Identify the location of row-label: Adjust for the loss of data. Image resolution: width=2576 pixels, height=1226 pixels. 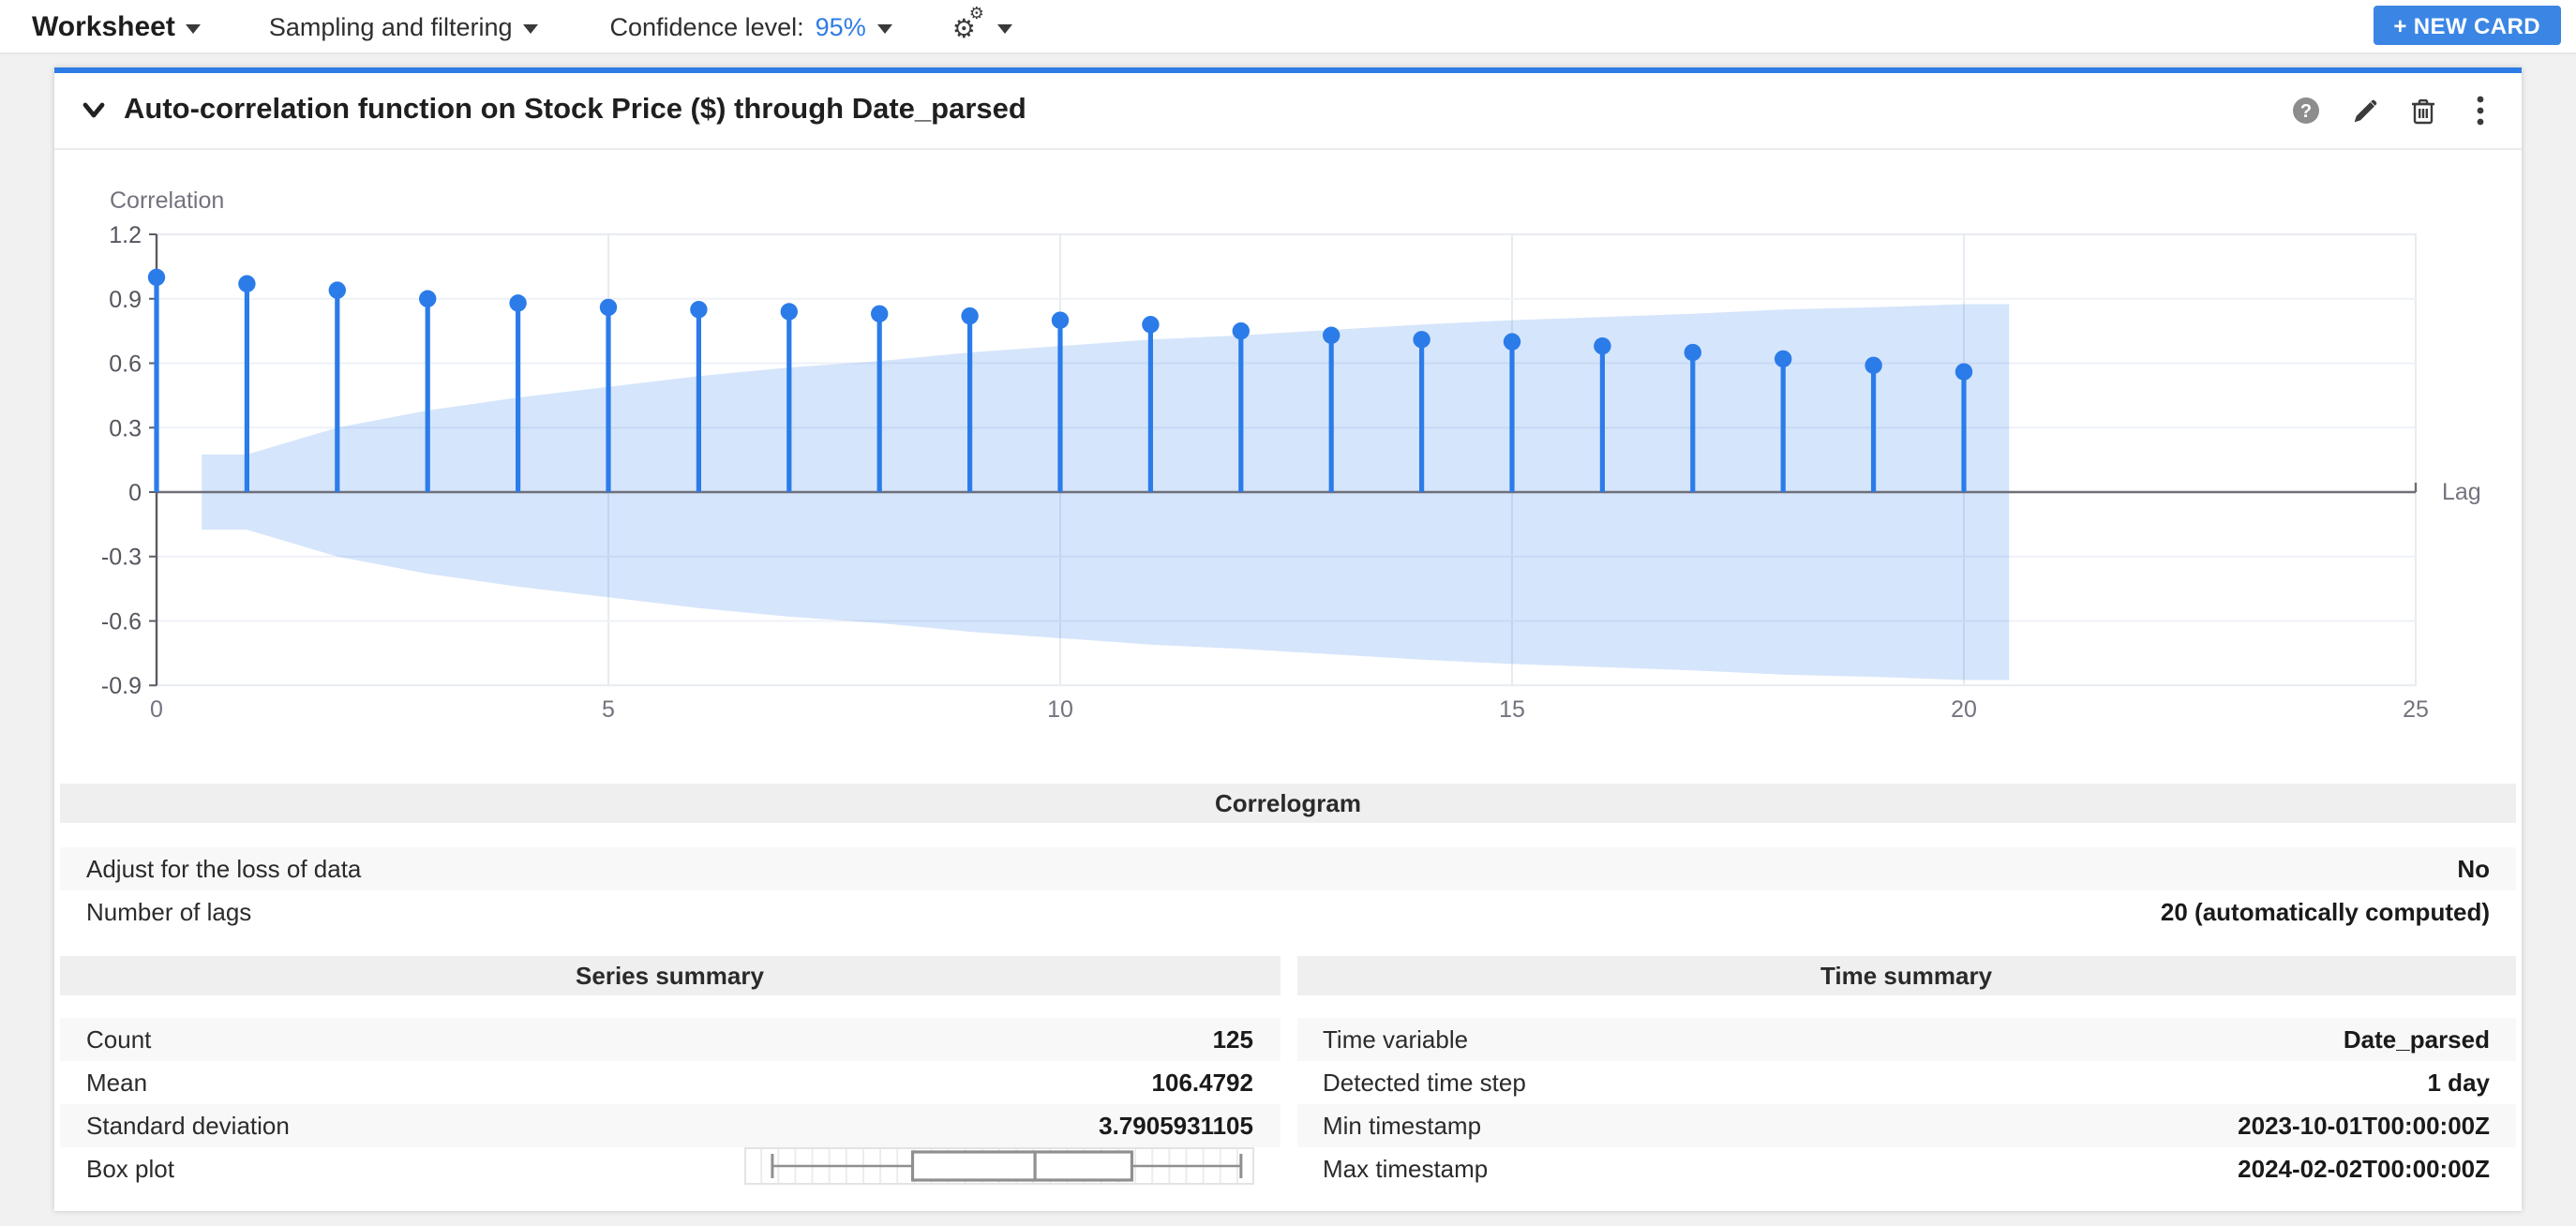
(224, 869).